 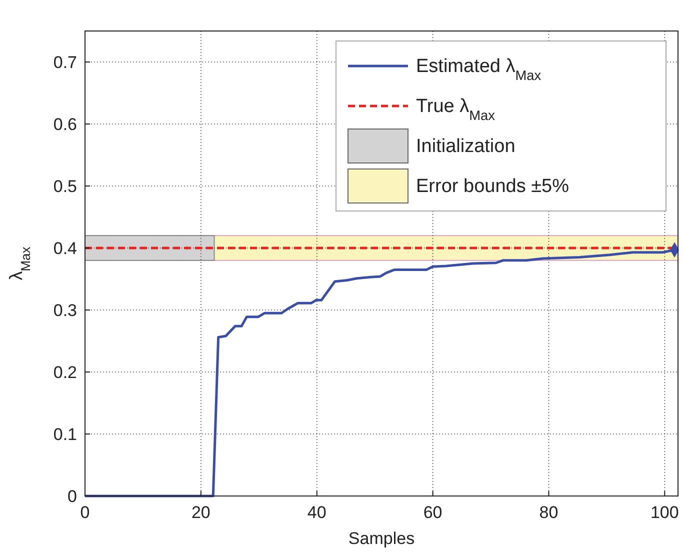 What do you see at coordinates (456, 109) in the screenshot?
I see `legend-label: True λ$_{Max}$` at bounding box center [456, 109].